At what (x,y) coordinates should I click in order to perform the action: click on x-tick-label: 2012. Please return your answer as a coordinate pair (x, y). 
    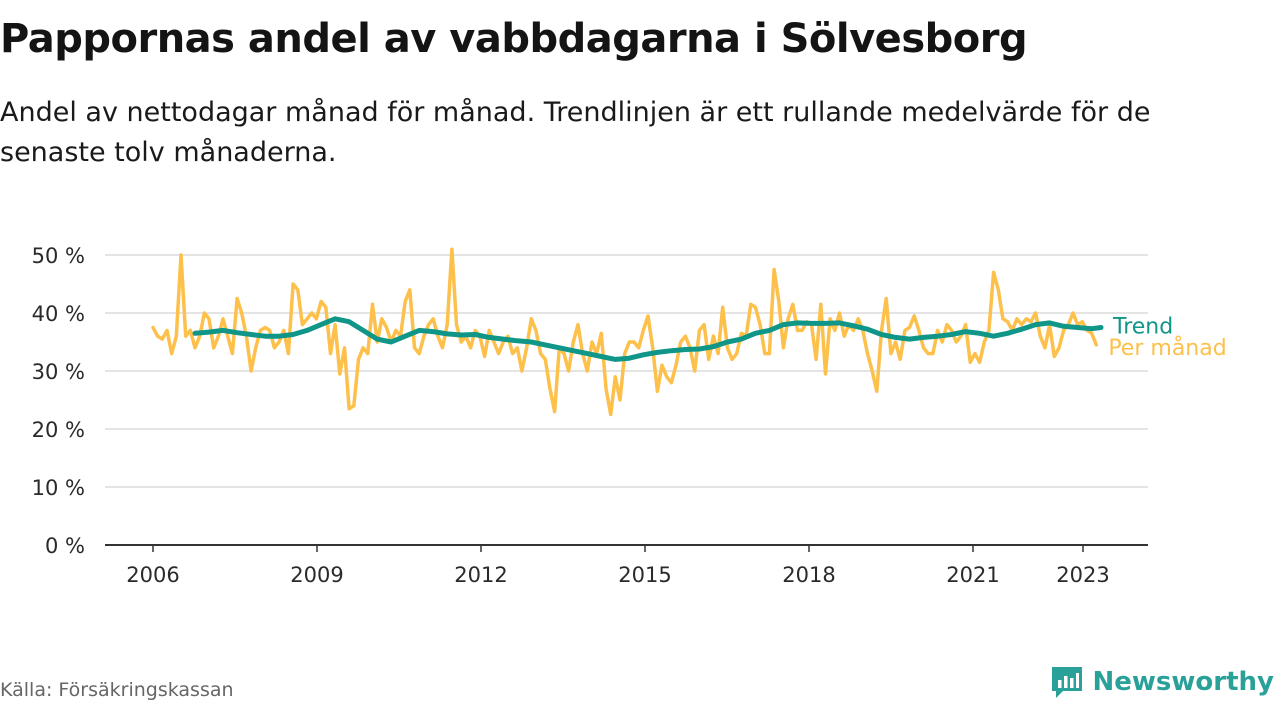
    Looking at the image, I should click on (480, 575).